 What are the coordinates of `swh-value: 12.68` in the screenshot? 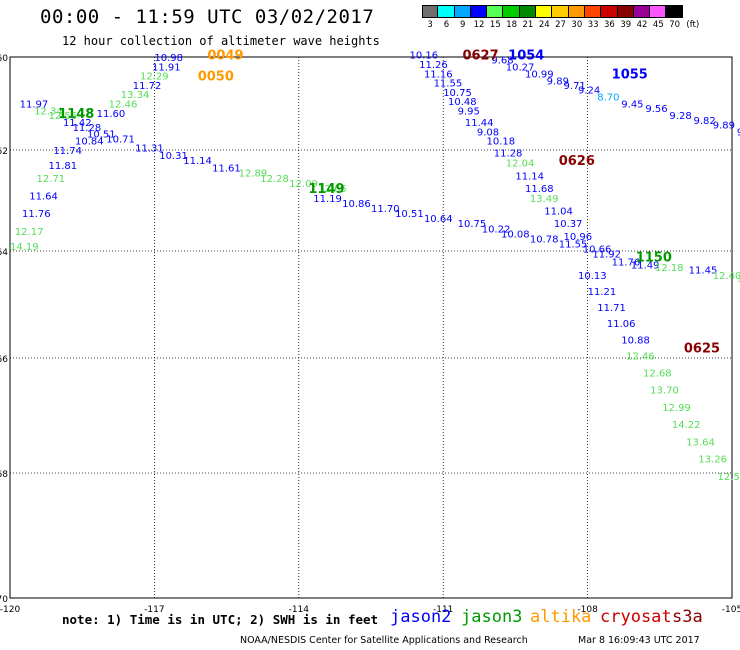 It's located at (657, 373).